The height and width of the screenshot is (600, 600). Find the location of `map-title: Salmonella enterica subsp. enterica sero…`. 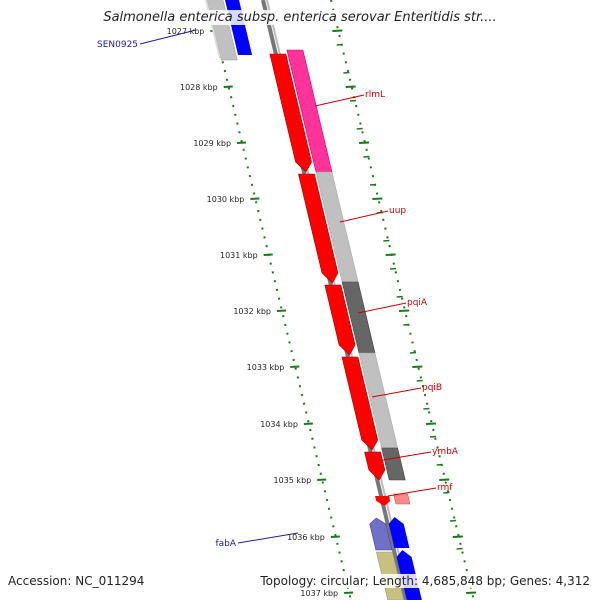

map-title: Salmonella enterica subsp. enterica sero… is located at coordinates (300, 17).